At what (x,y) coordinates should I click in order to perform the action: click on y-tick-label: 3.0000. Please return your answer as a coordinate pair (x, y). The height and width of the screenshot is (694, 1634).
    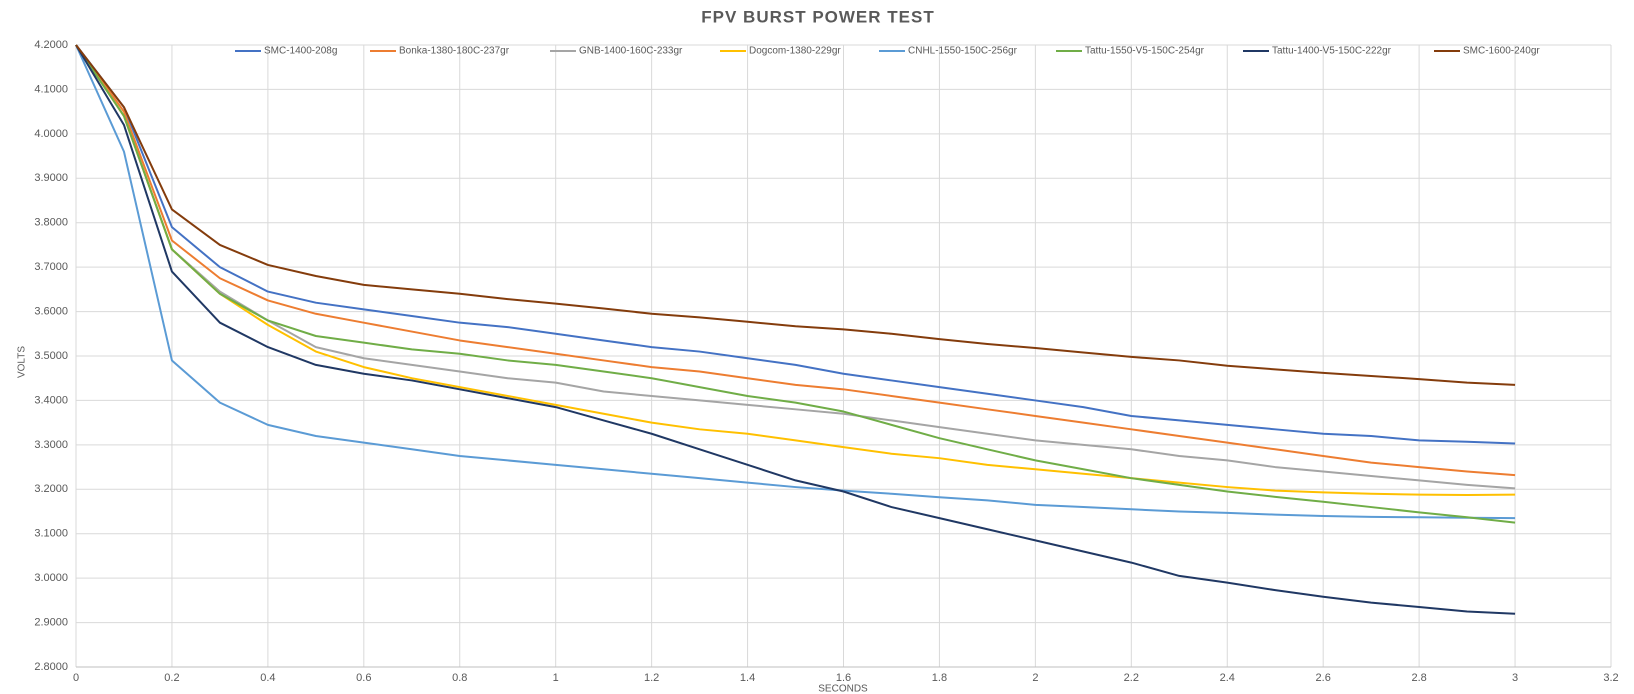
    Looking at the image, I should click on (51, 578).